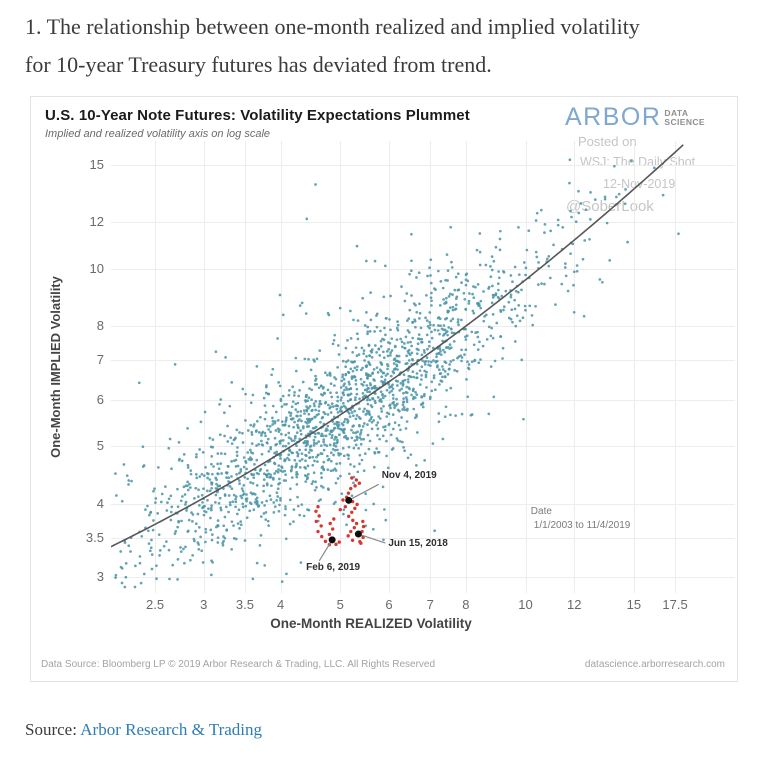 This screenshot has height=768, width=768. I want to click on logo-subtext: DATA SCIENCE, so click(684, 118).